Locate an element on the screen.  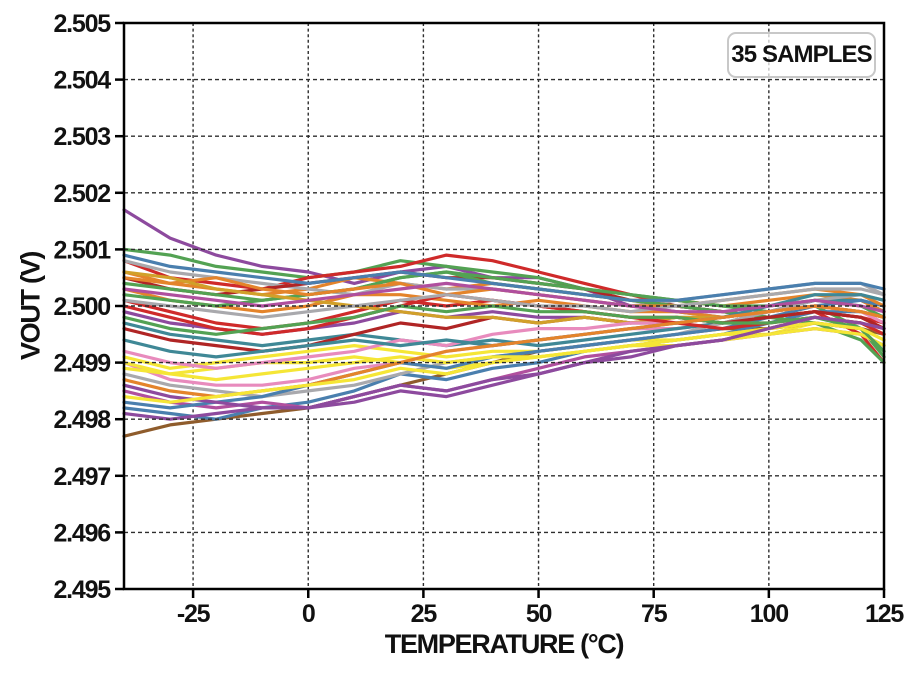
x-tick-label: -25 is located at coordinates (194, 614).